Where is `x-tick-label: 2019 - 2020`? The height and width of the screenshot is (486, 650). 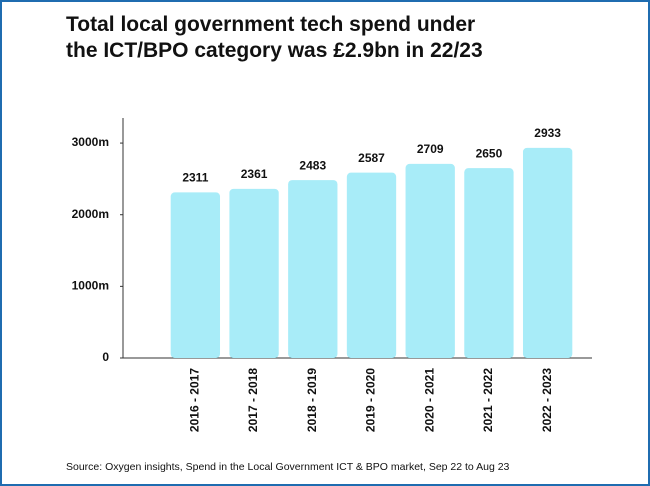
x-tick-label: 2019 - 2020 is located at coordinates (371, 400).